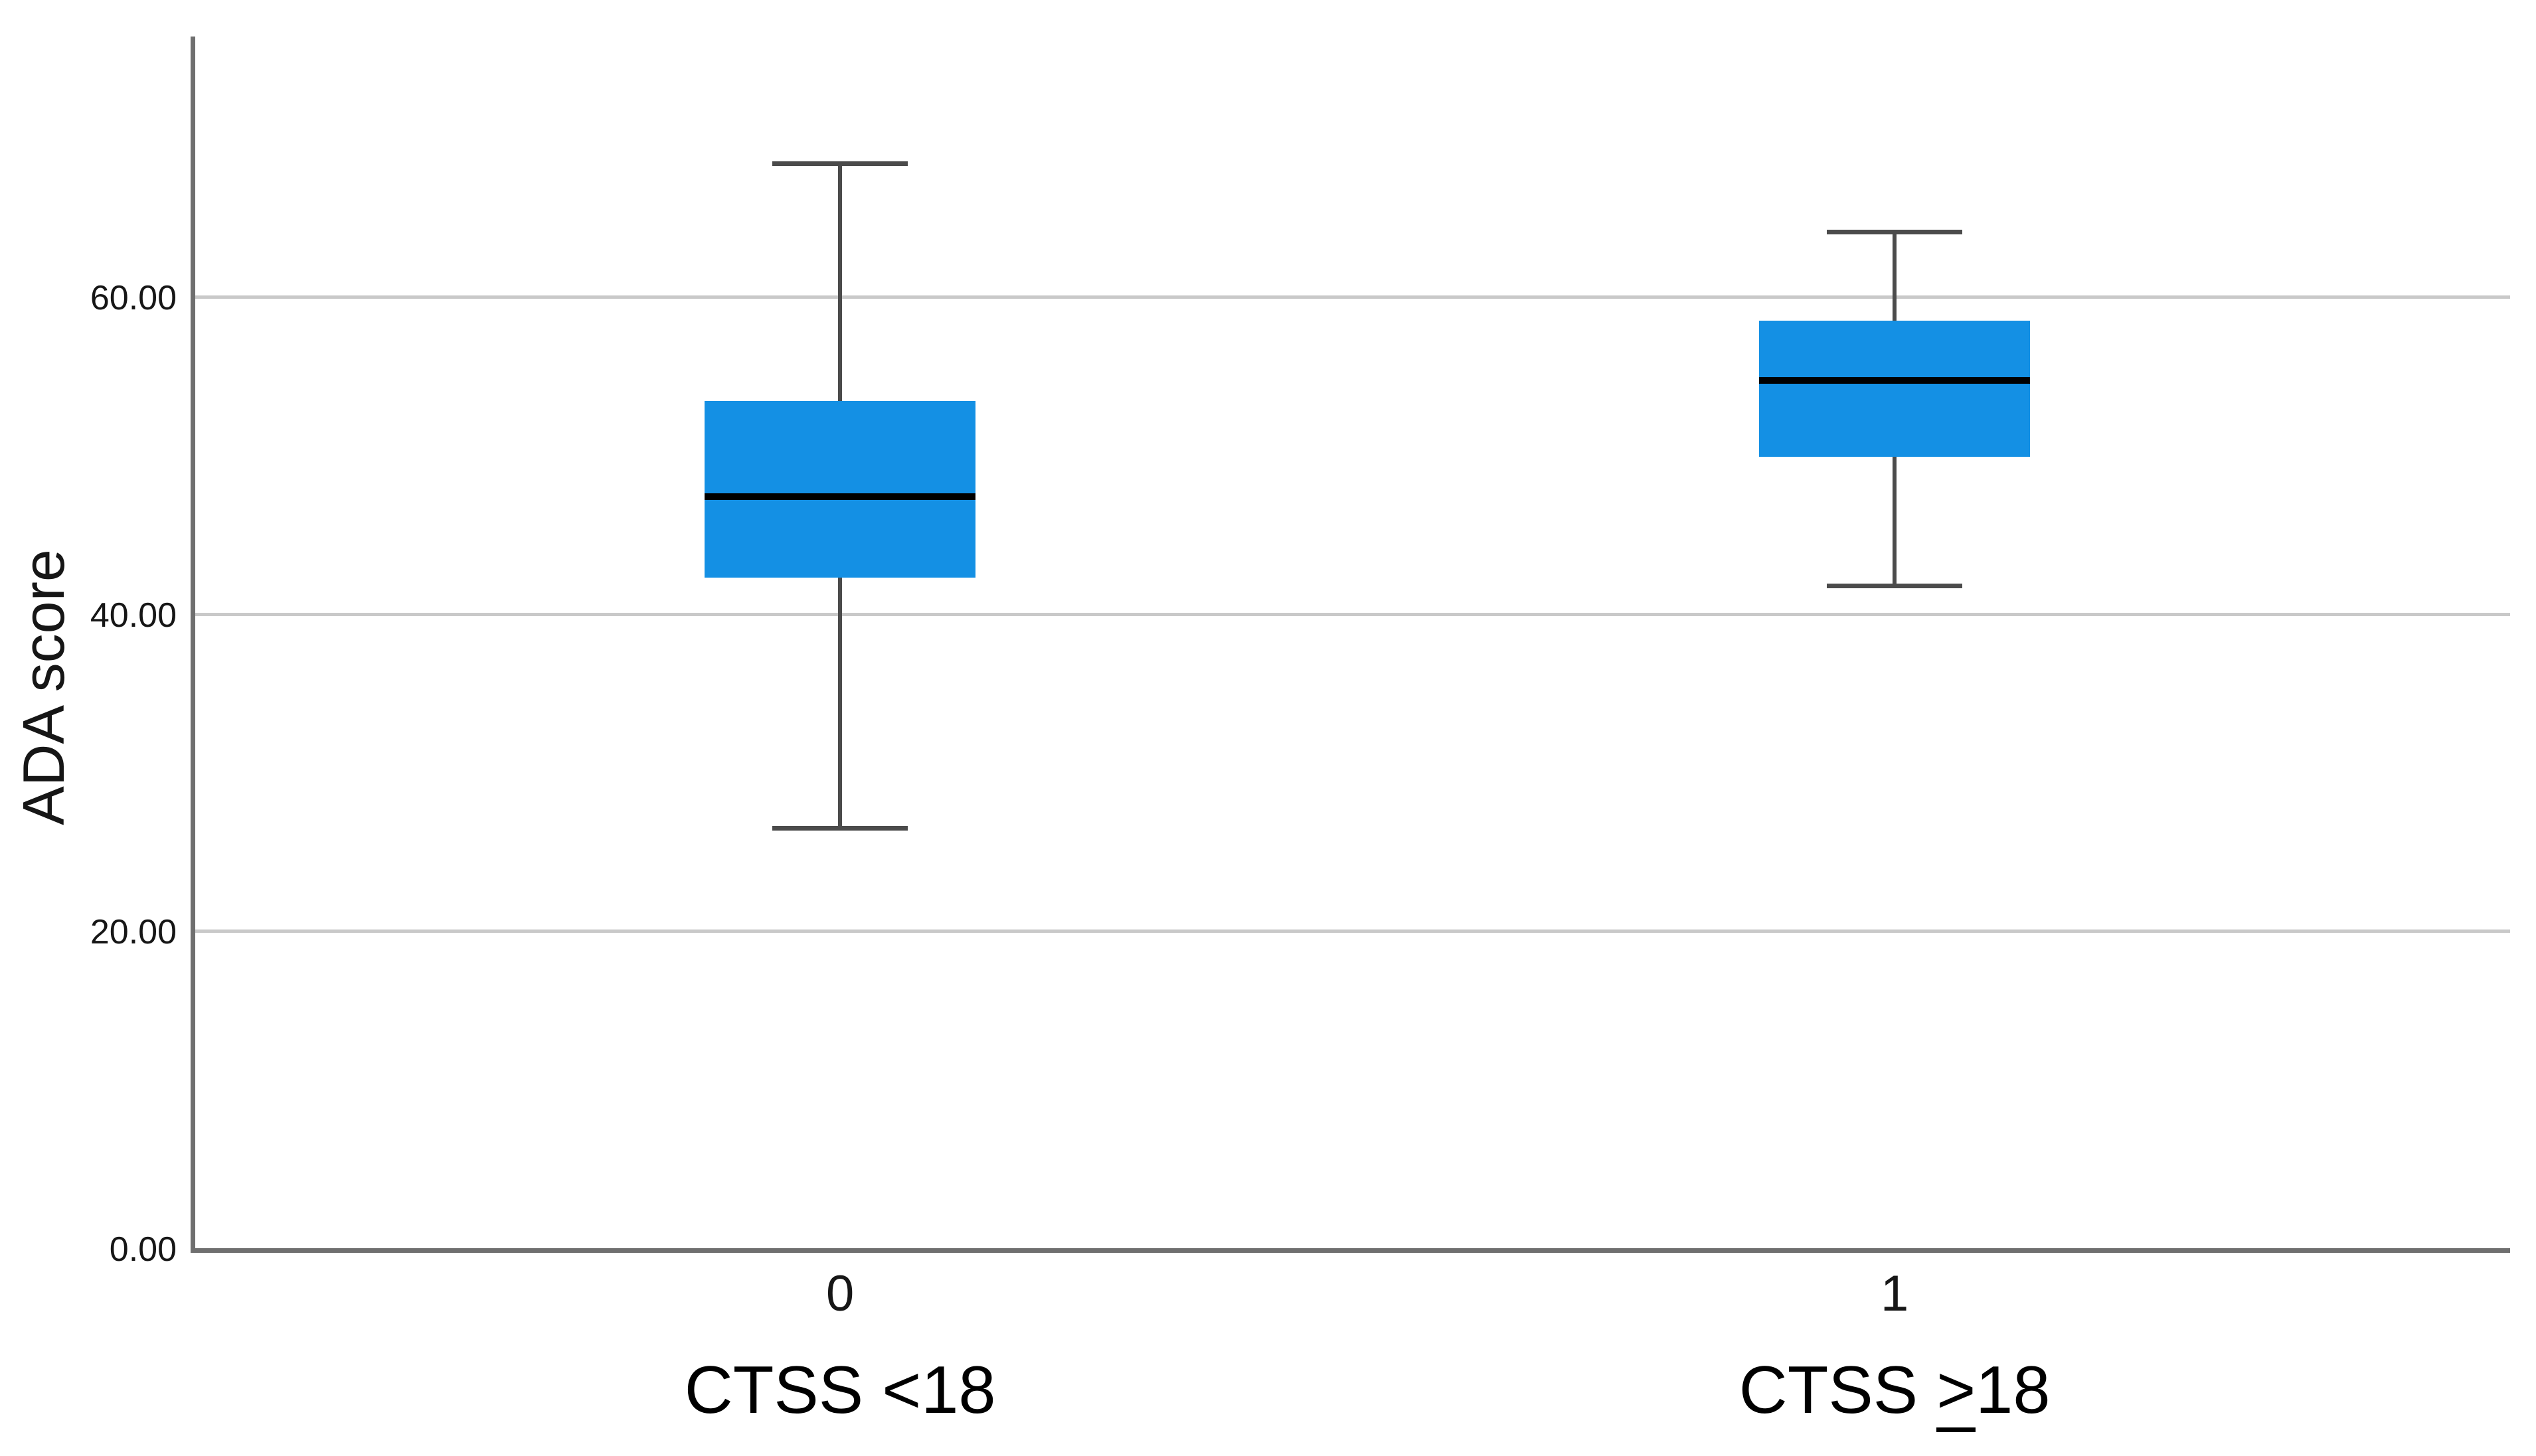 This screenshot has width=2536, height=1456. I want to click on x-tick-label-1: 1, so click(1895, 1293).